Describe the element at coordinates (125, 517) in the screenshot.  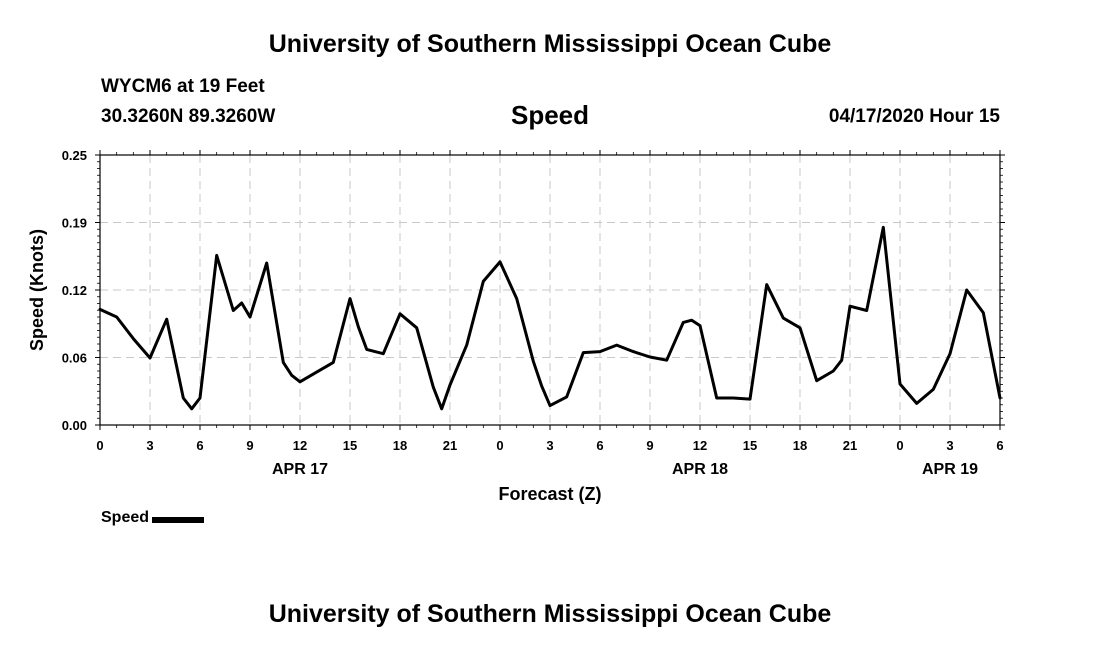
I see `legend-label: Speed` at that location.